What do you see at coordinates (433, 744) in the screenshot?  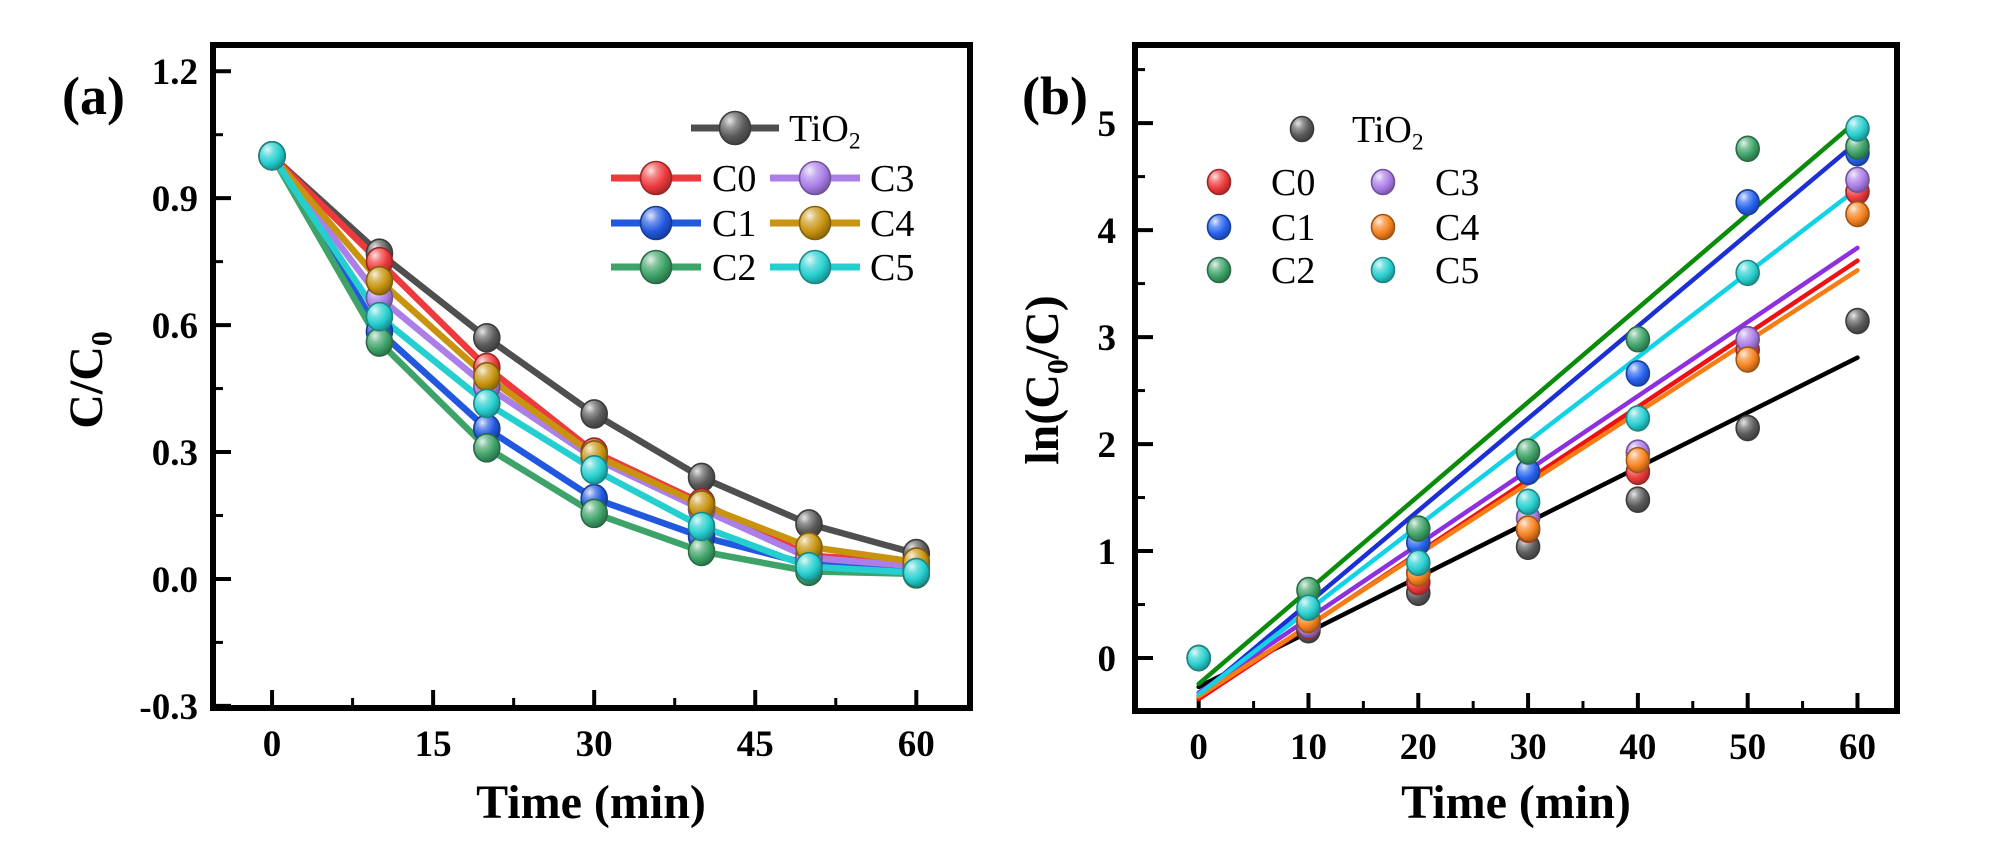 I see `x-tick-label: 15` at bounding box center [433, 744].